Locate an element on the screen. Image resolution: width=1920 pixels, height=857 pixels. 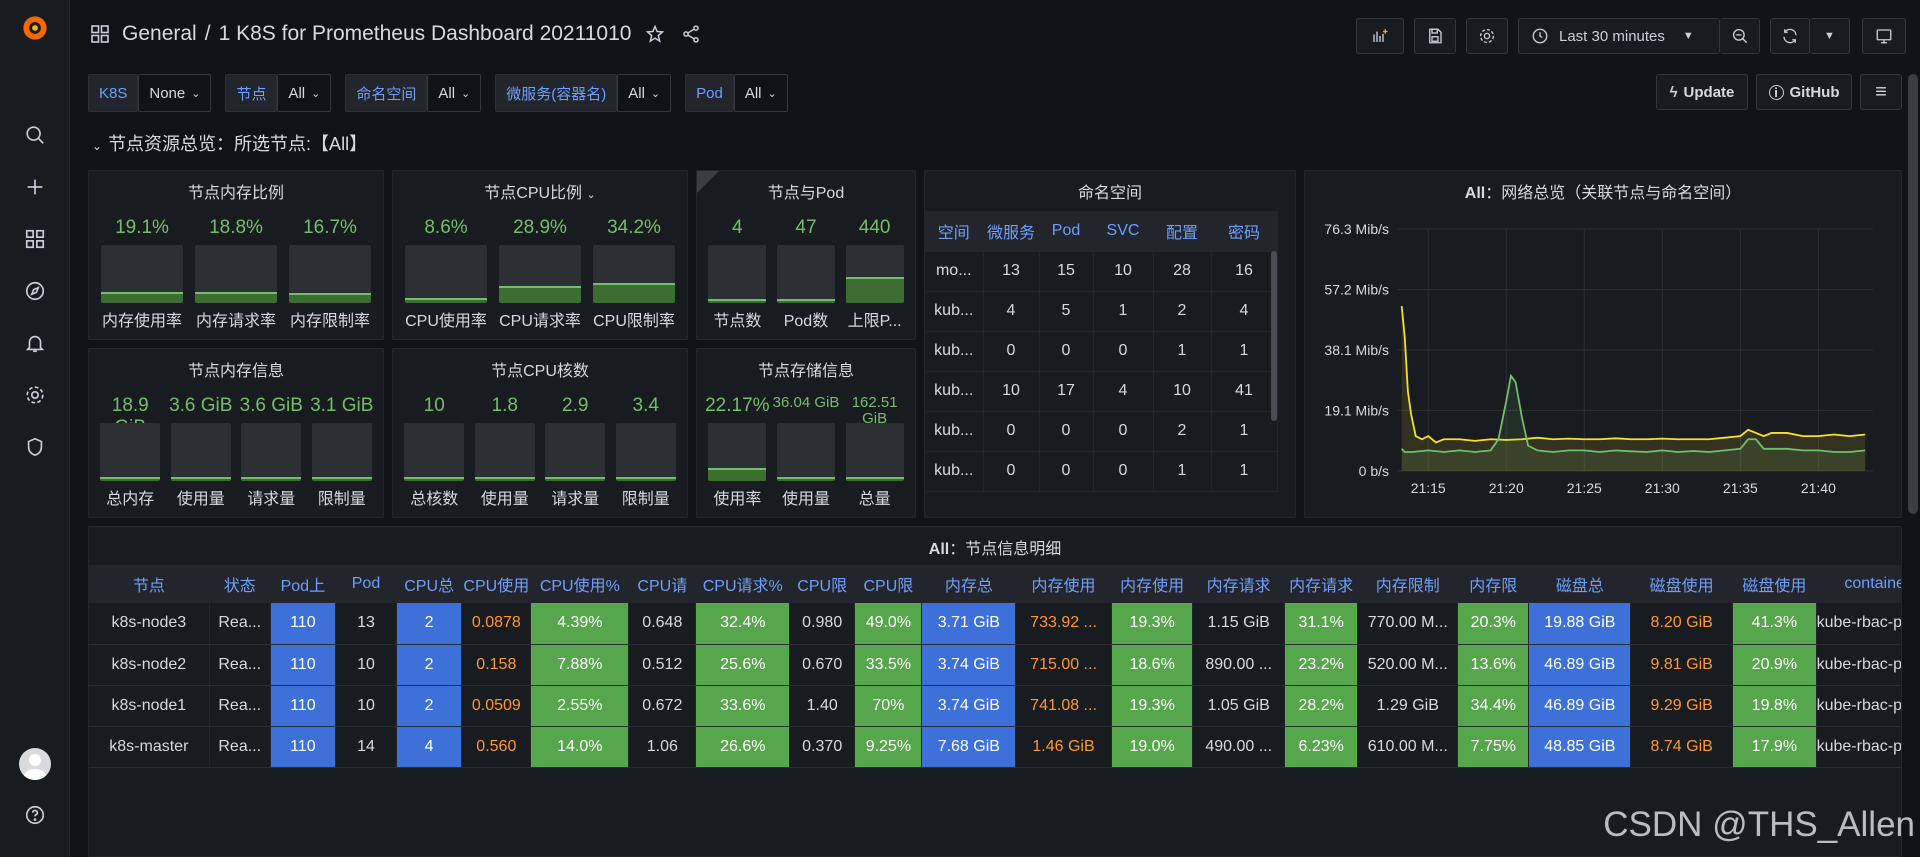
table-row: mo... 13 15 10 28 16 is located at coordinates (1101, 271).